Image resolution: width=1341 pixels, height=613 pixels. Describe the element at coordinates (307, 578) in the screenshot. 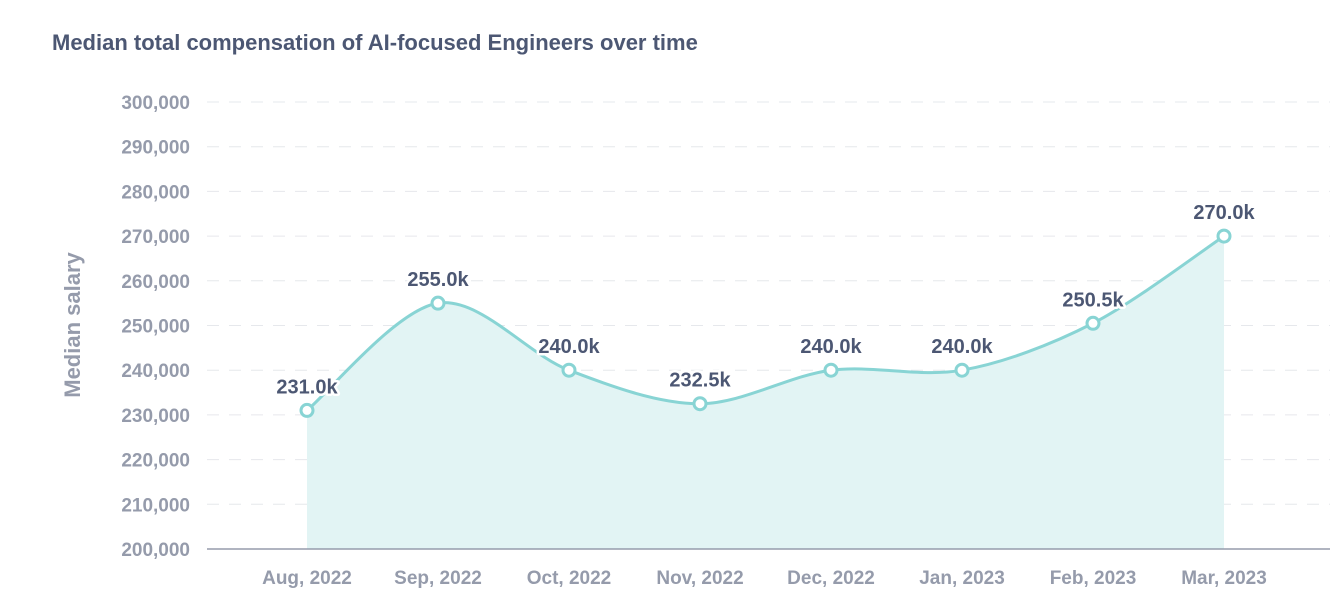

I see `x-tick-label: Aug, 2022` at that location.